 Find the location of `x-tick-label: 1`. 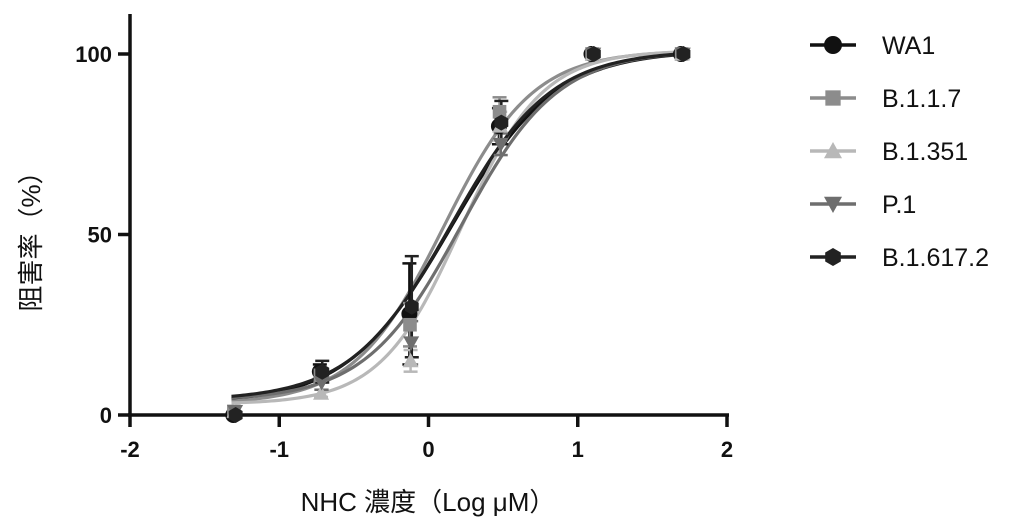

x-tick-label: 1 is located at coordinates (578, 449).